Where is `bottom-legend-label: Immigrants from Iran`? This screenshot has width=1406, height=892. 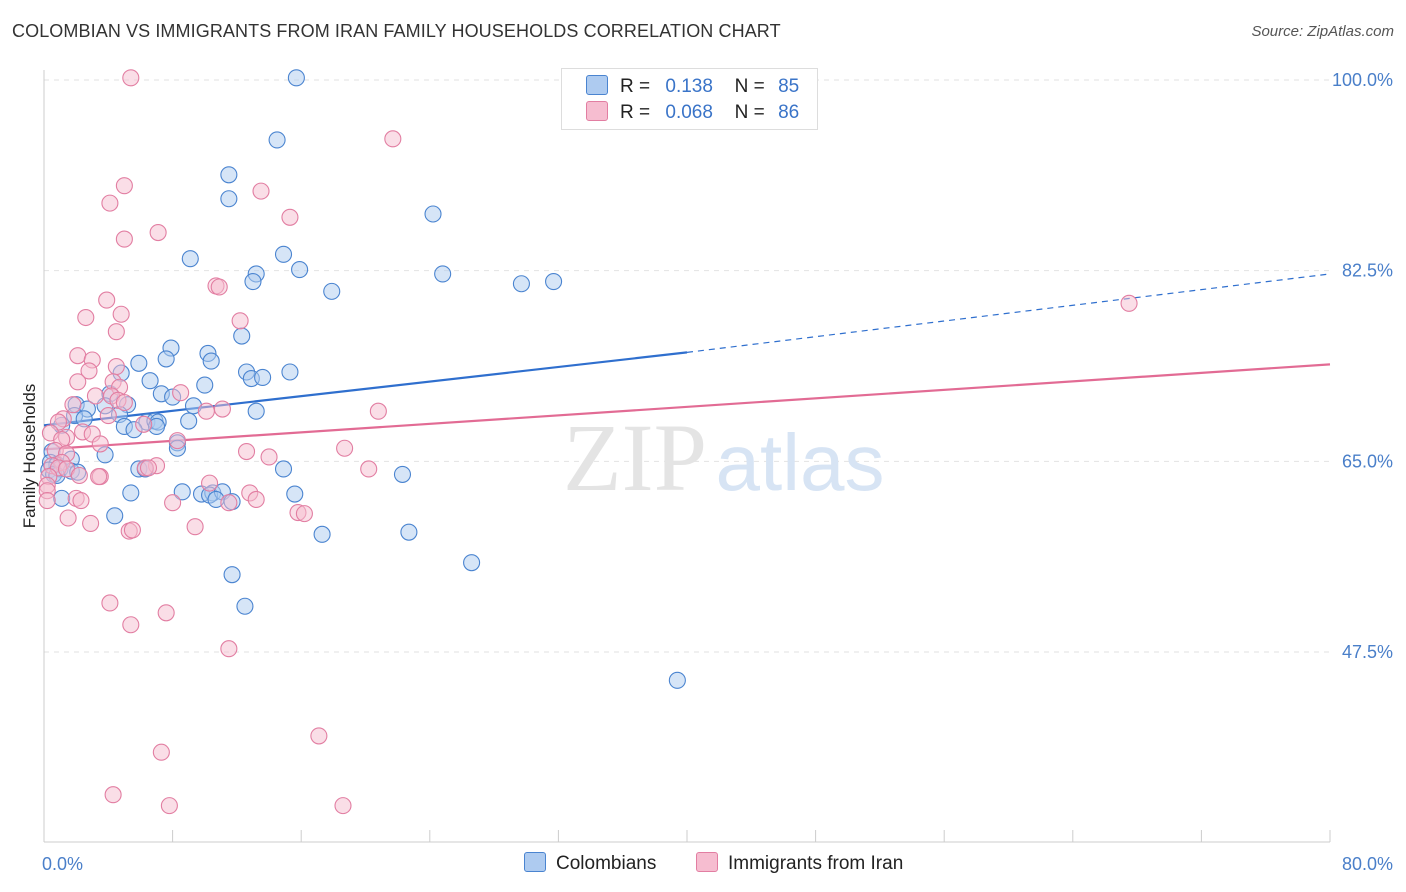
bottom-legend-label: Immigrants from Iran is located at coordinates (816, 863).